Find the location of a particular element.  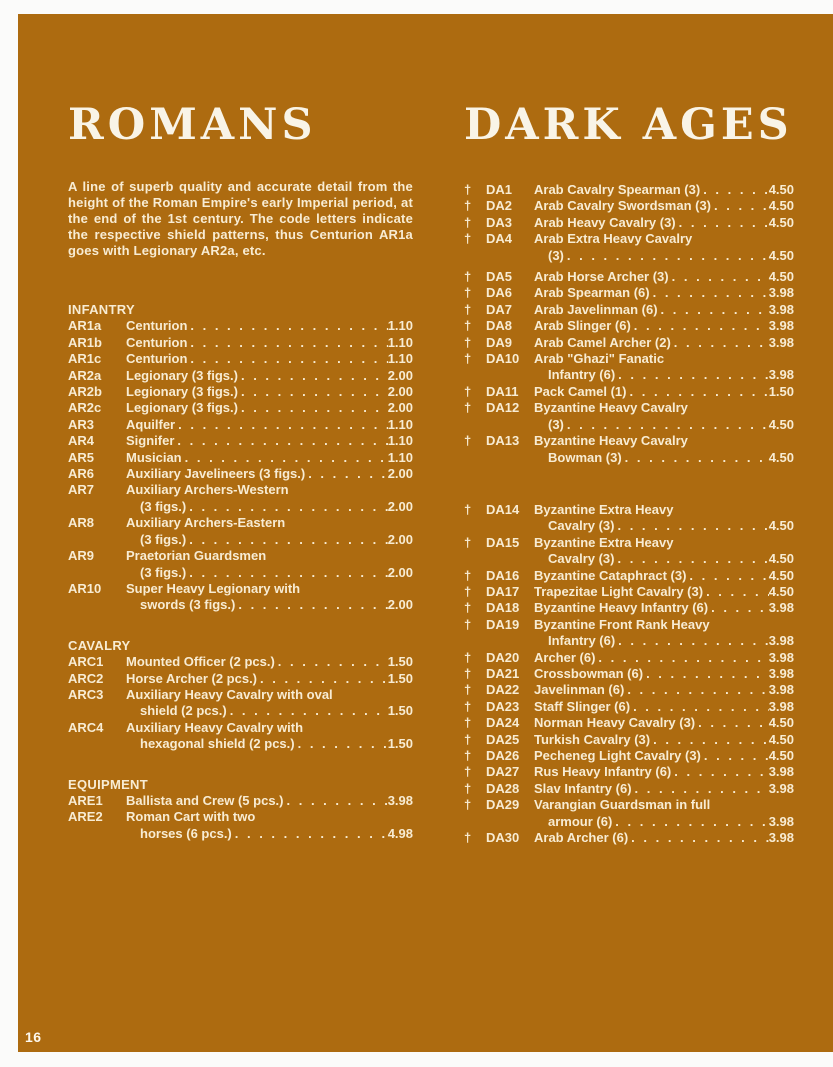

item-name: Staff Slinger (6) is located at coordinates (582, 706).